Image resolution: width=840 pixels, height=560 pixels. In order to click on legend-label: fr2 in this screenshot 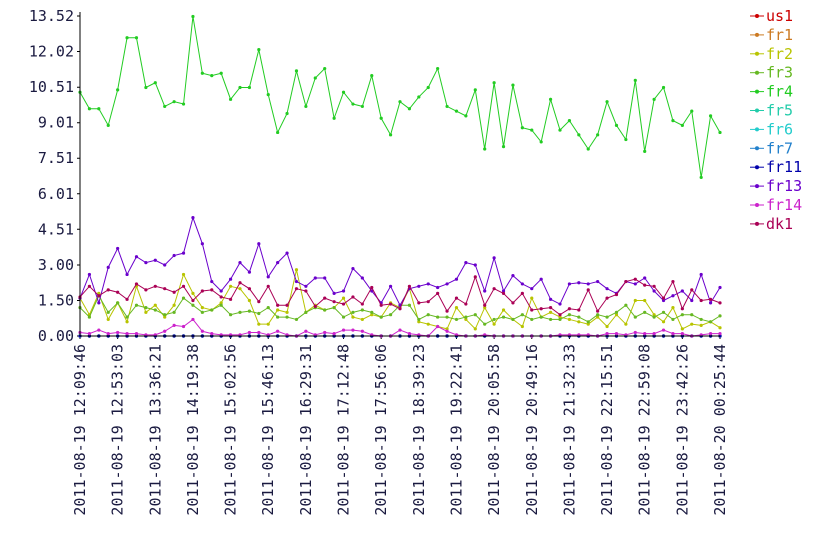, I will do `click(779, 54)`.